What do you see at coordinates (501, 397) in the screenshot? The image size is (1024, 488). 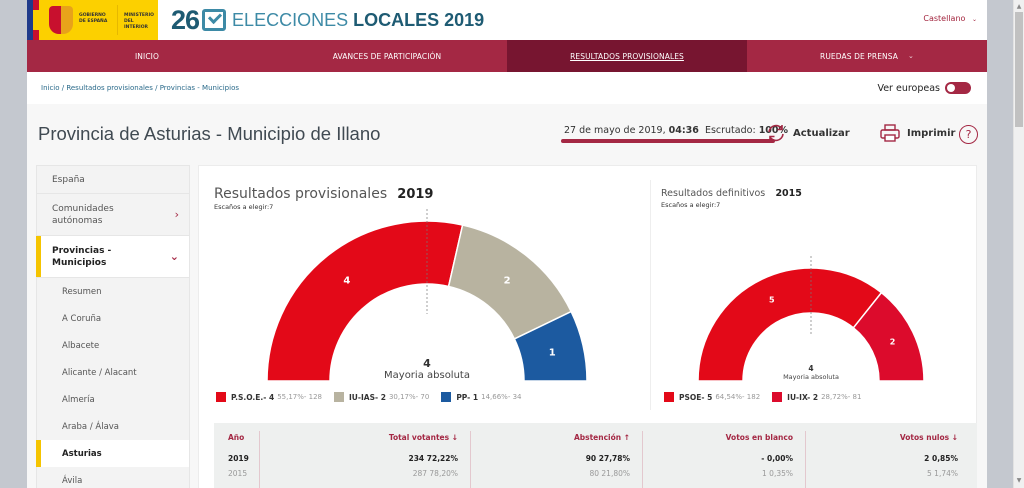 I see `legend-percent-votes: 14,66%- 34` at bounding box center [501, 397].